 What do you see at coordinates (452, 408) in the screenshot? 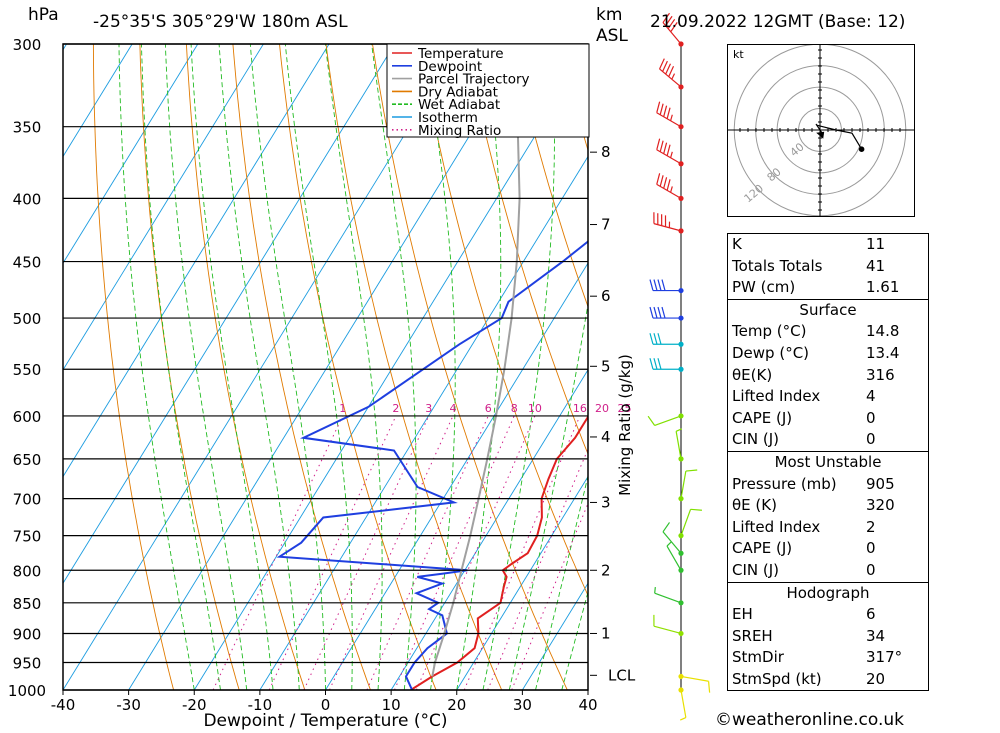
I see `mixing-ratio-value-label: 4` at bounding box center [452, 408].